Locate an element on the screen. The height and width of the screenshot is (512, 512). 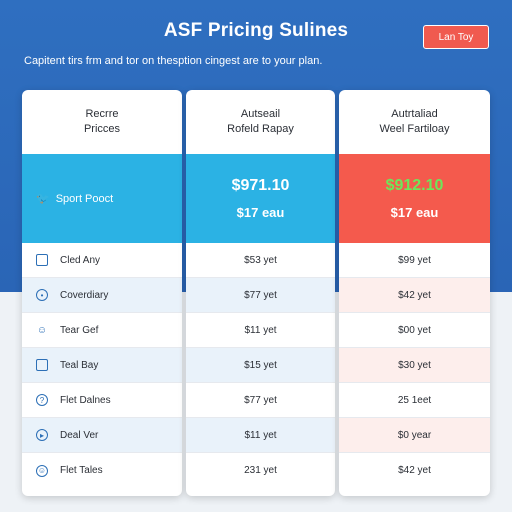
feature-value: $53 yet is located at coordinates (260, 260).